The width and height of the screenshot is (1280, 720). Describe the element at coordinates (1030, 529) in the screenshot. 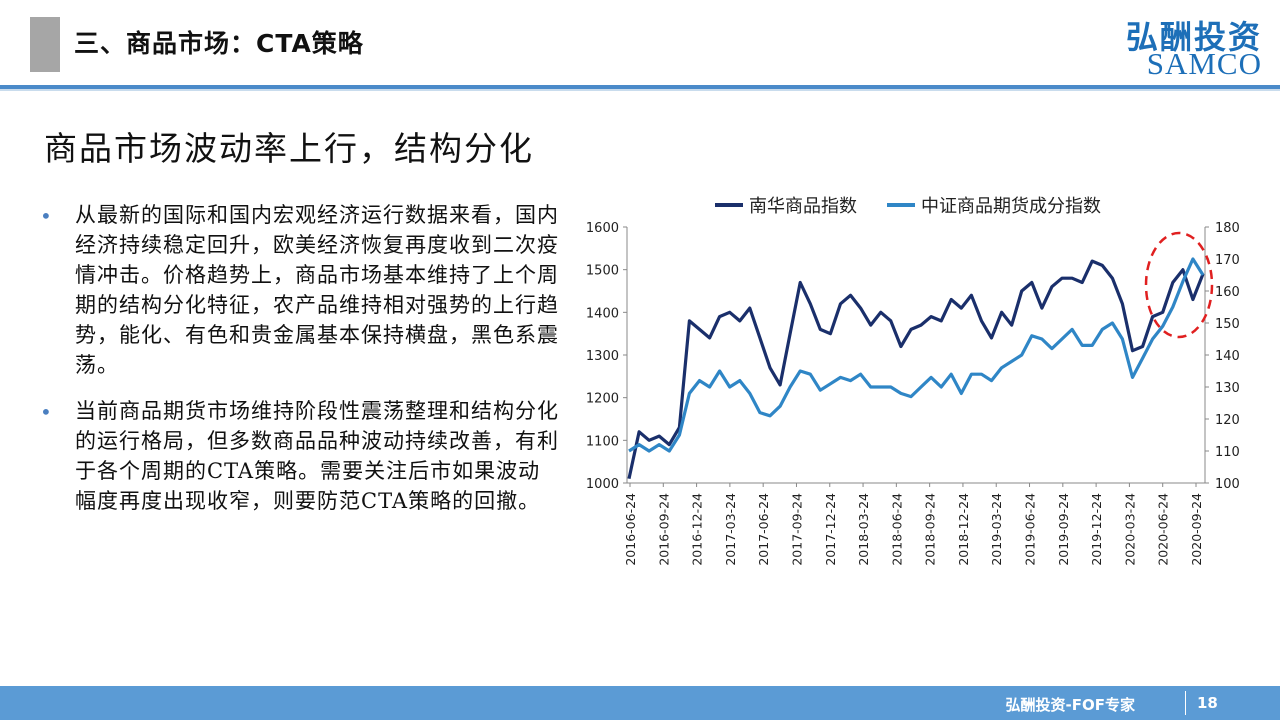

I see `x-tick-label: 2019-06-24` at that location.